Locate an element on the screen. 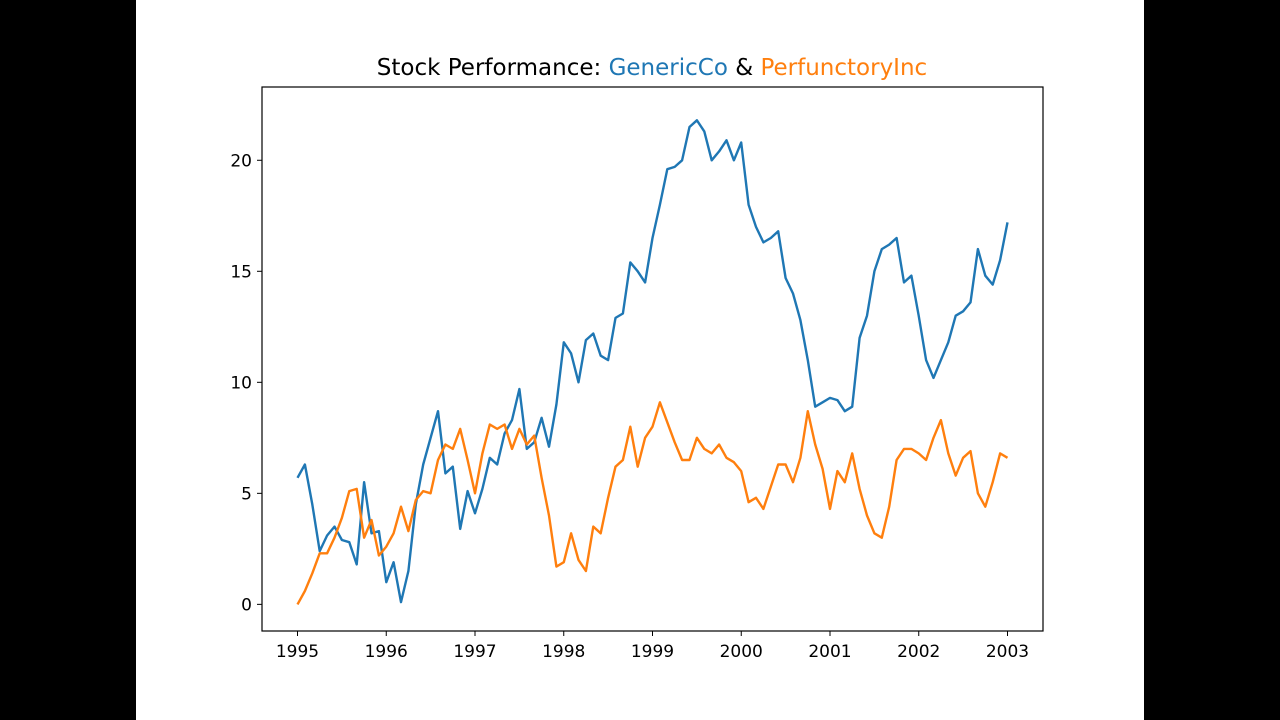 This screenshot has height=720, width=1280. title-joiner: & is located at coordinates (744, 68).